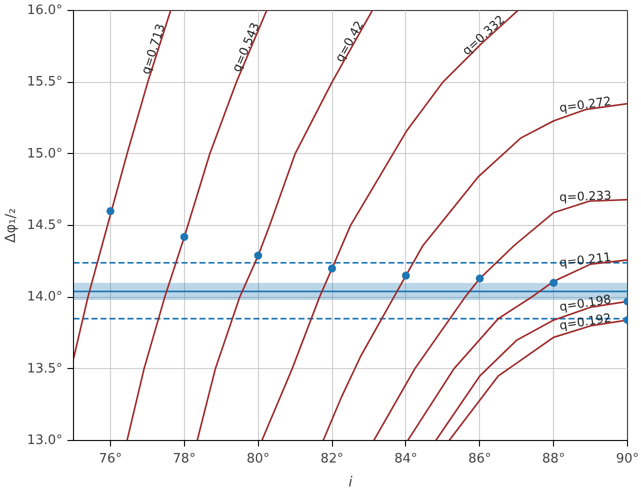 The image size is (641, 493). Describe the element at coordinates (45, 154) in the screenshot. I see `y-tick-label: 15.0°` at that location.